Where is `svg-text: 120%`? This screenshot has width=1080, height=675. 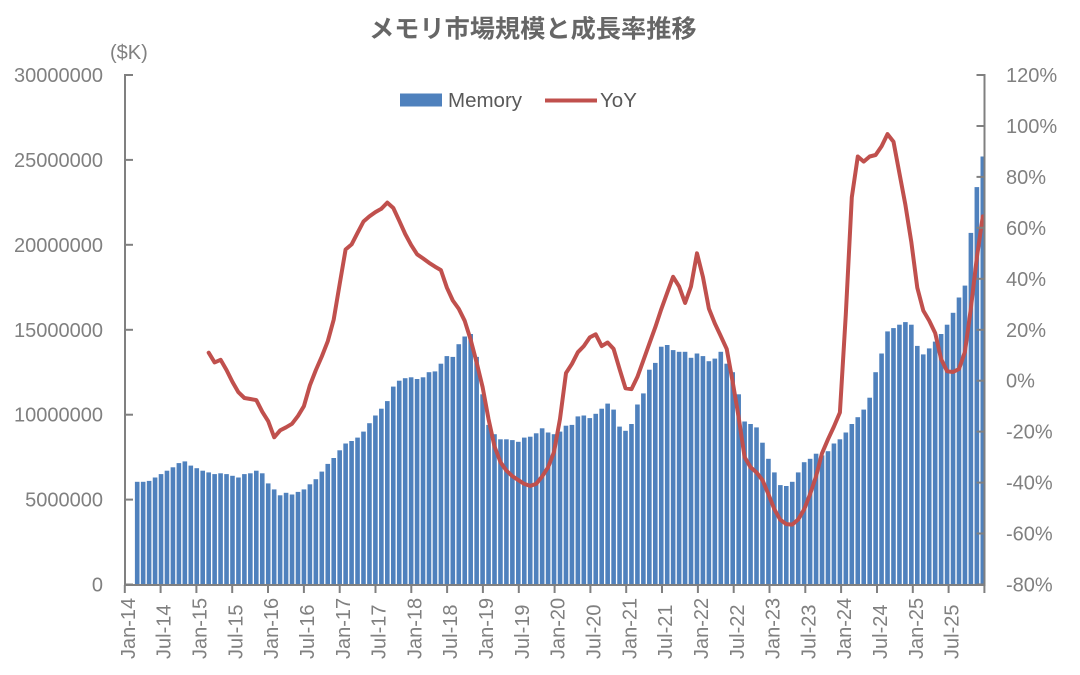
svg-text: 120% is located at coordinates (1031, 76).